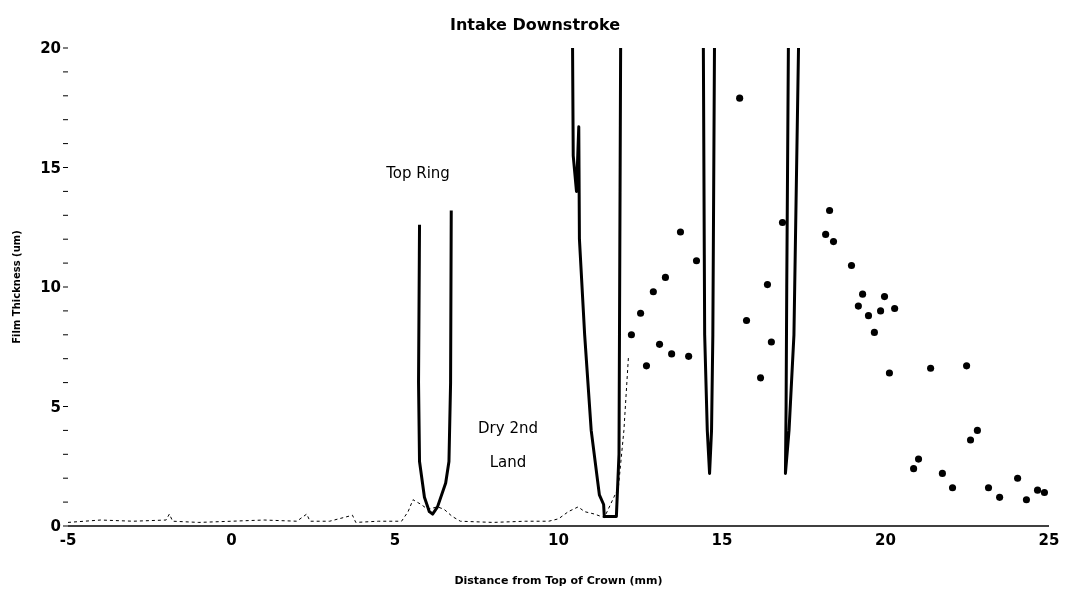 This screenshot has height=606, width=1070. What do you see at coordinates (395, 539) in the screenshot?
I see `x-tick-label: 5` at bounding box center [395, 539].